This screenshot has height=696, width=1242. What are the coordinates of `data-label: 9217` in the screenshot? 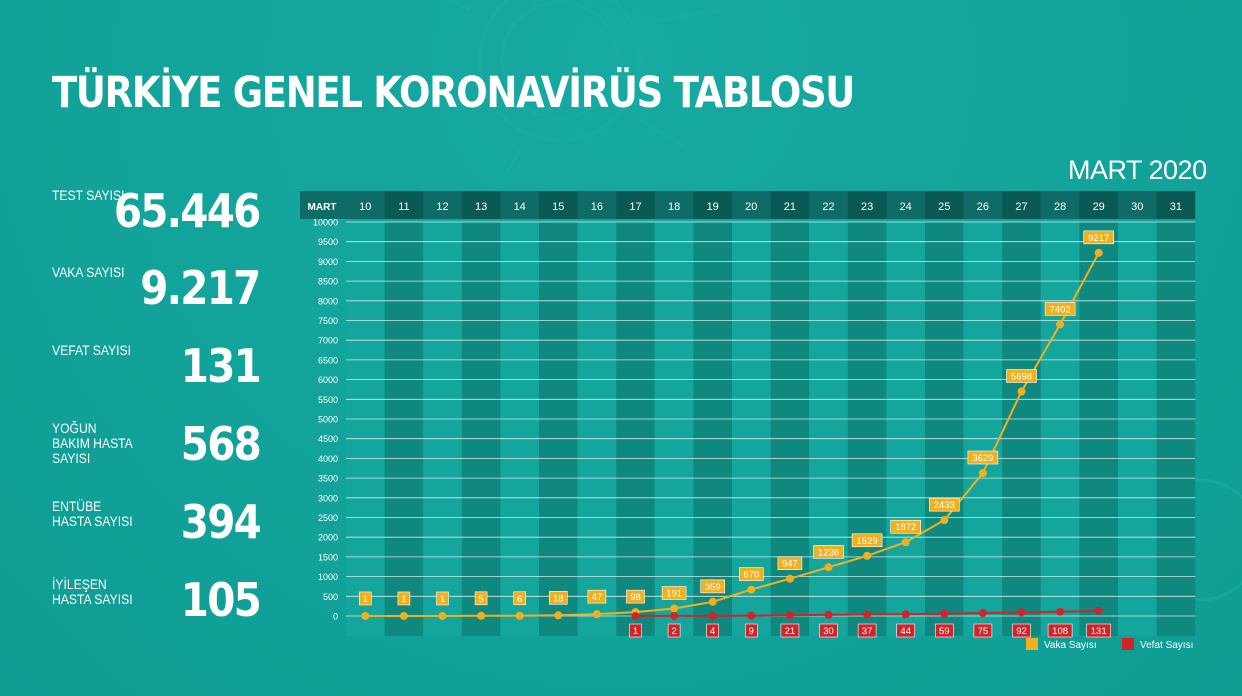 It's located at (1099, 237).